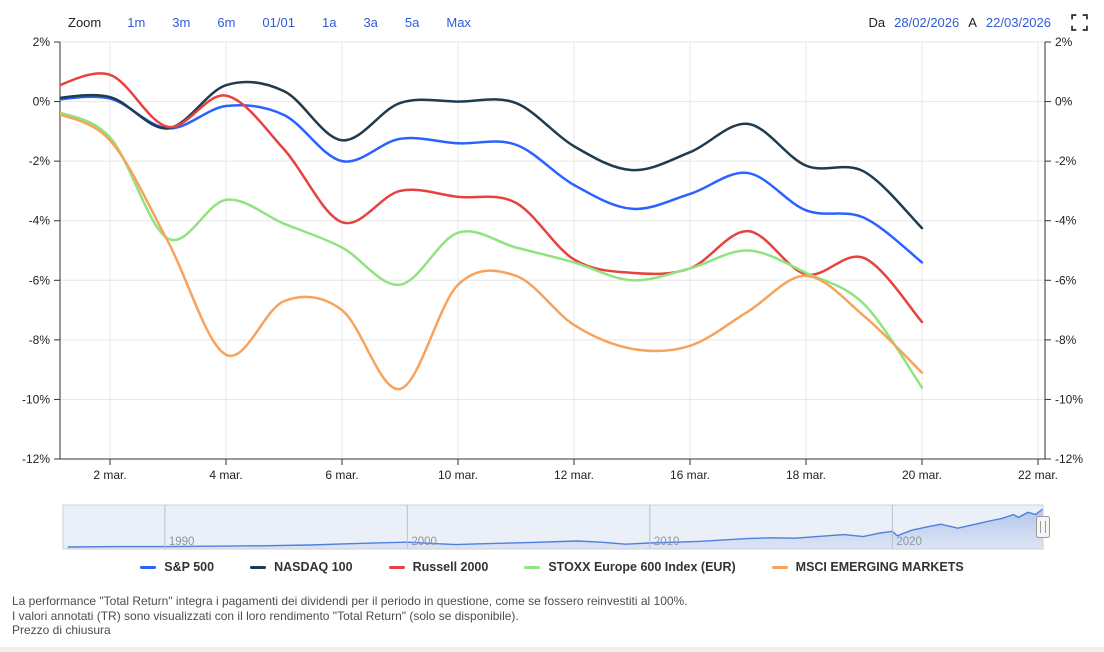 The width and height of the screenshot is (1104, 652). I want to click on y-axis-label-left: -12%, so click(36, 459).